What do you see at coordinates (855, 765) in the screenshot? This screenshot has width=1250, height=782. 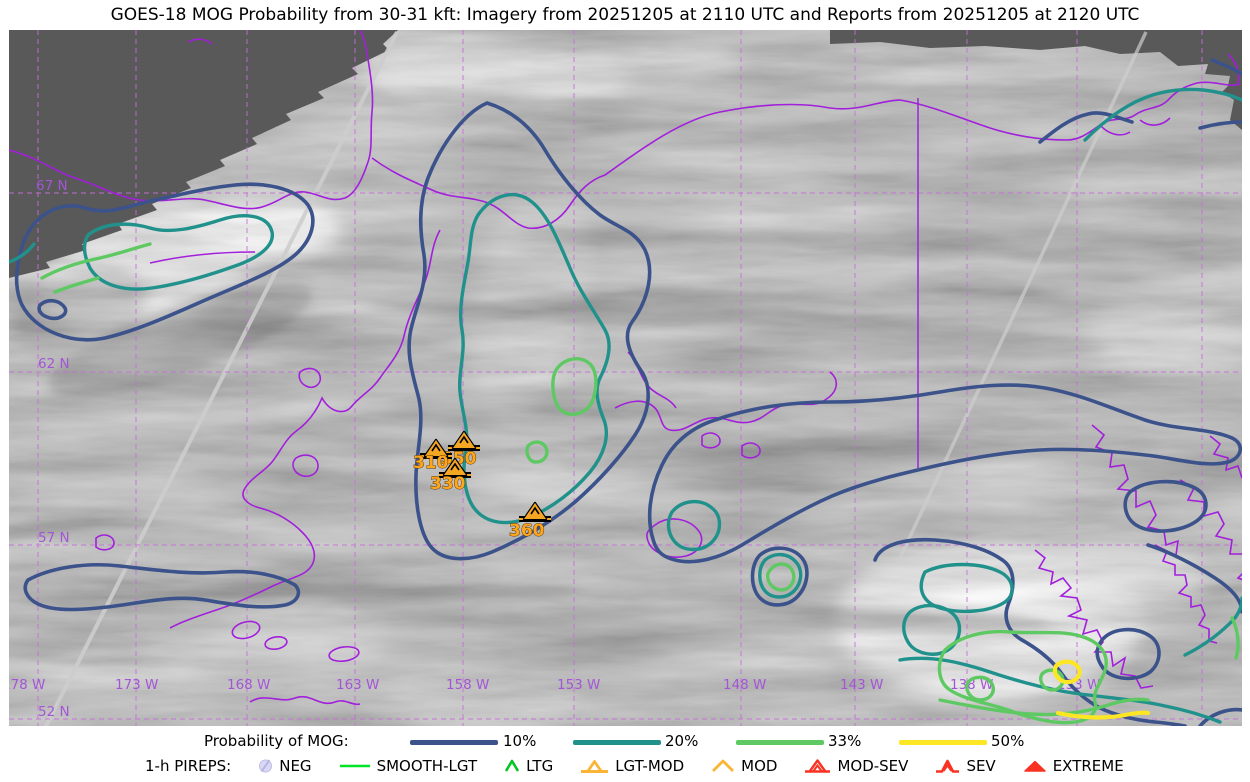 I see `legend-item-mod-sev: MOD-SEV` at bounding box center [855, 765].